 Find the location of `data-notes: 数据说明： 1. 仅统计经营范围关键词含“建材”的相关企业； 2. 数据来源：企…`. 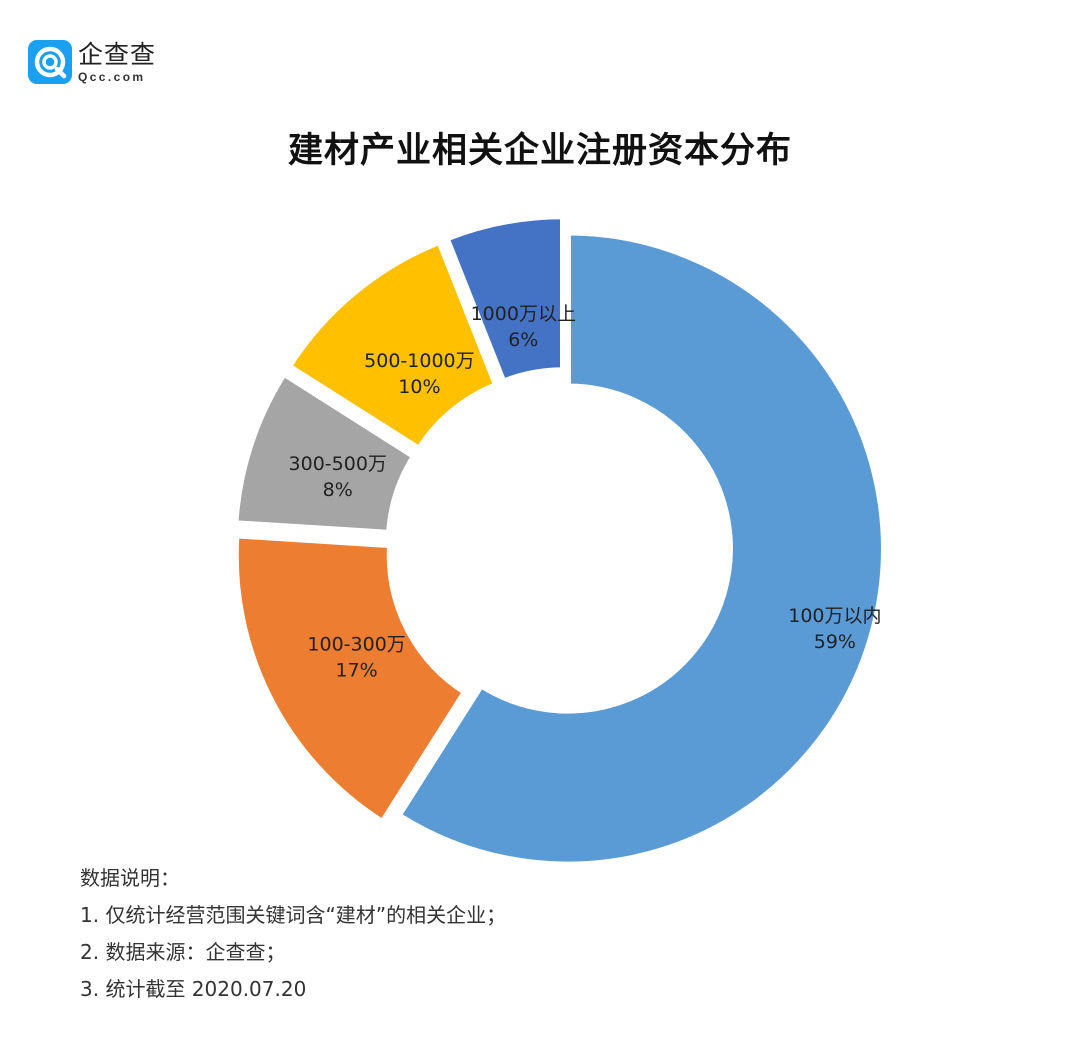

data-notes: 数据说明： 1. 仅统计经营范围关键词含“建材”的相关企业； 2. 数据来源：企… is located at coordinates (293, 934).